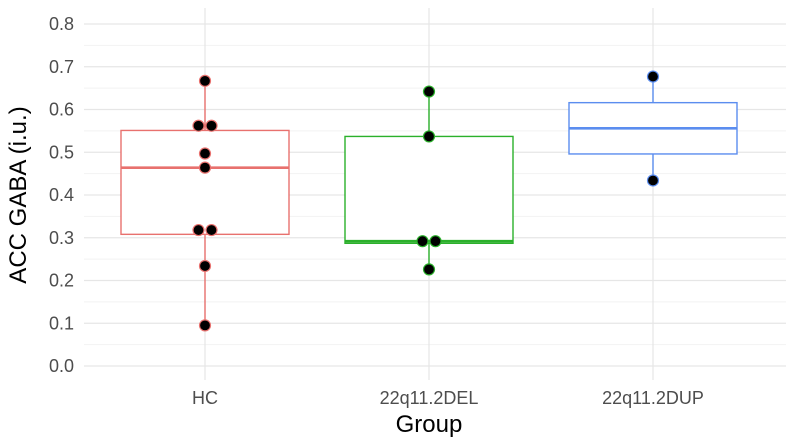  I want to click on box-22q11.2DEL, so click(429, 180).